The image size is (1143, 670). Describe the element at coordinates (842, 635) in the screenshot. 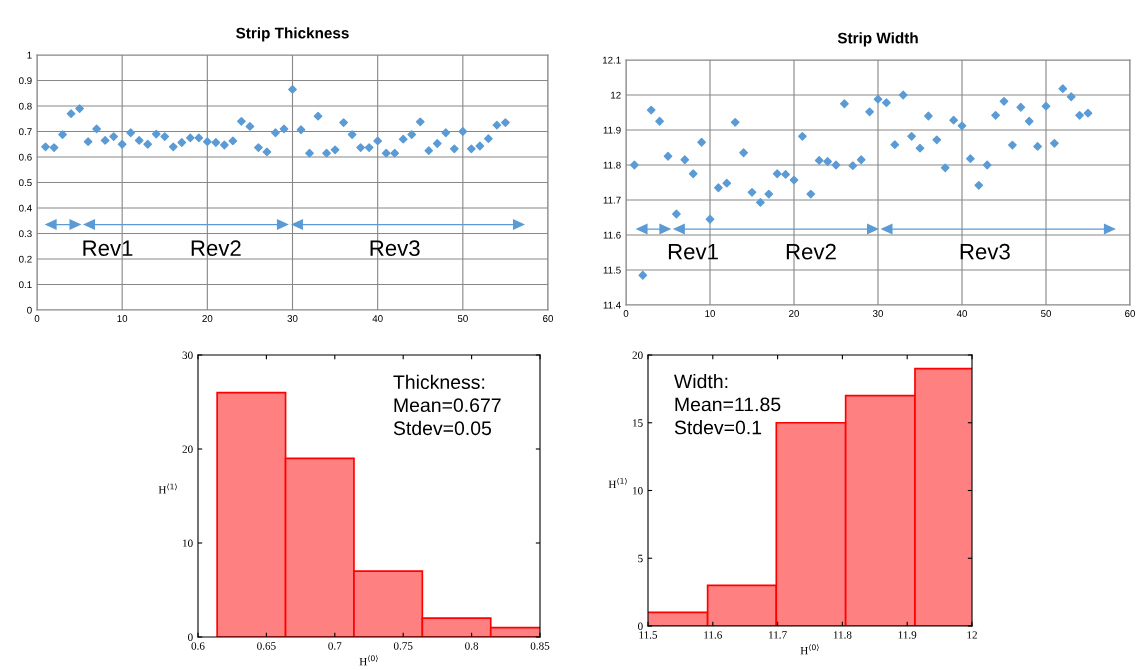

I see `x-tick-label: 11.8` at that location.